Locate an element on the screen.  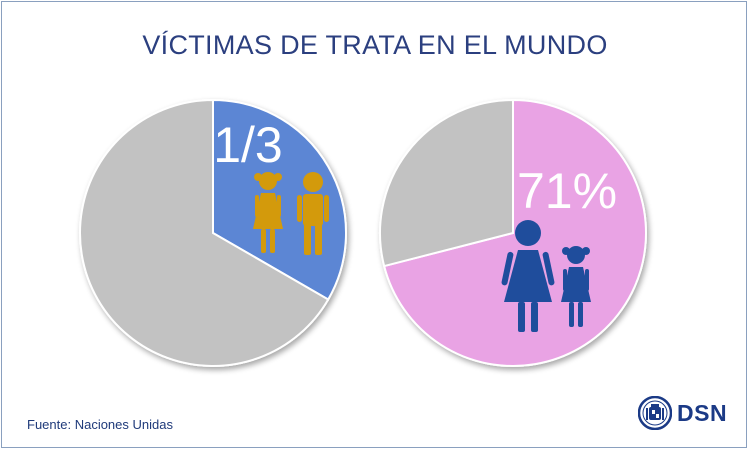
slice-label-71-percent: 71% is located at coordinates (567, 191).